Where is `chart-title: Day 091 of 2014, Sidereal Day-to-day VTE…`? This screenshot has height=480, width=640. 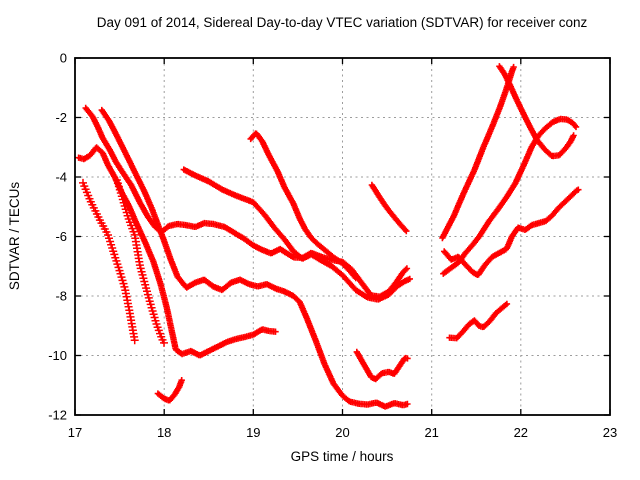
chart-title: Day 091 of 2014, Sidereal Day-to-day VTE… is located at coordinates (342, 22).